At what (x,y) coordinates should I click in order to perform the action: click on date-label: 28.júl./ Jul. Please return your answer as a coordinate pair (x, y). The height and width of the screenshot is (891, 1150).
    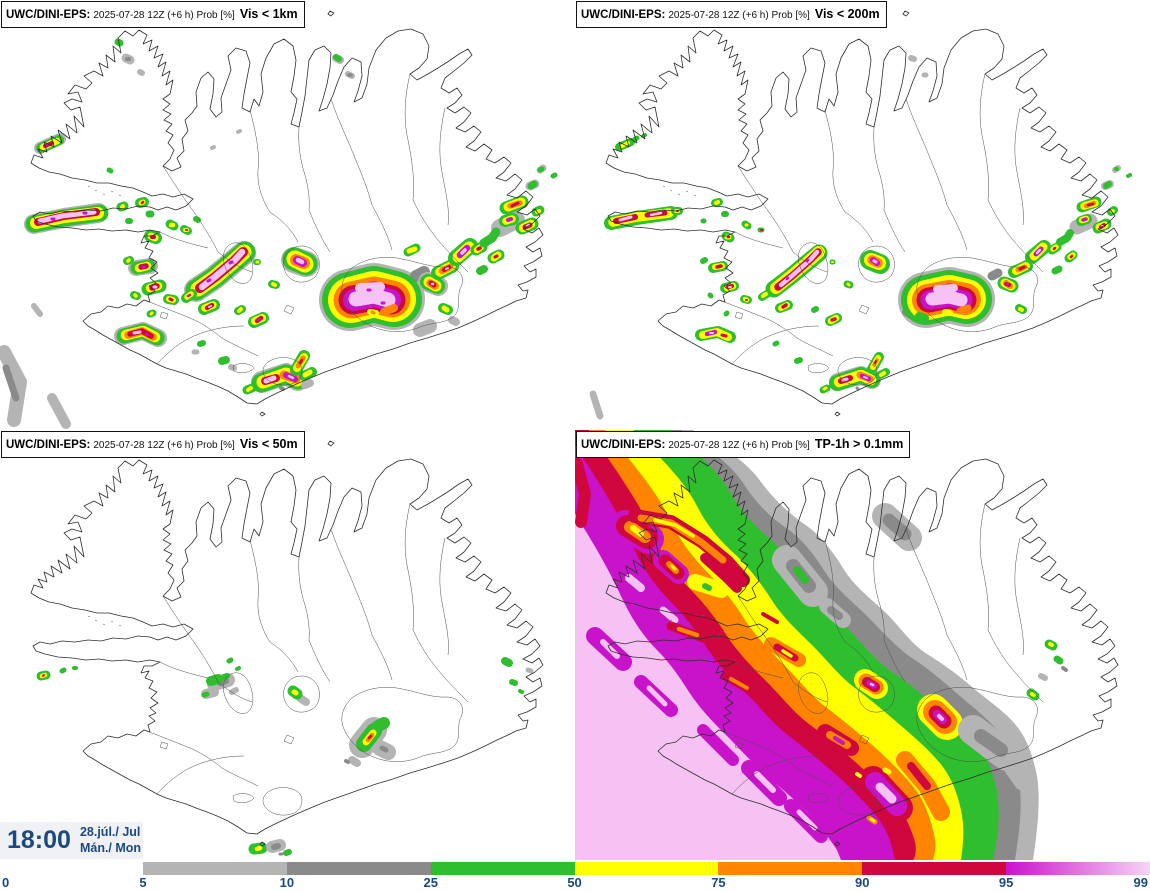
    Looking at the image, I should click on (110, 831).